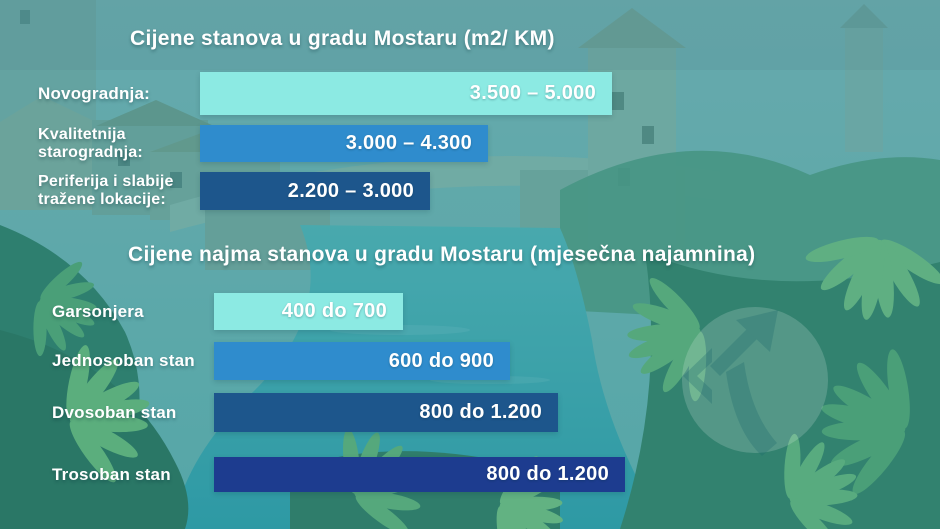  I want to click on bar-label-trosoban: Trosoban stan, so click(111, 474).